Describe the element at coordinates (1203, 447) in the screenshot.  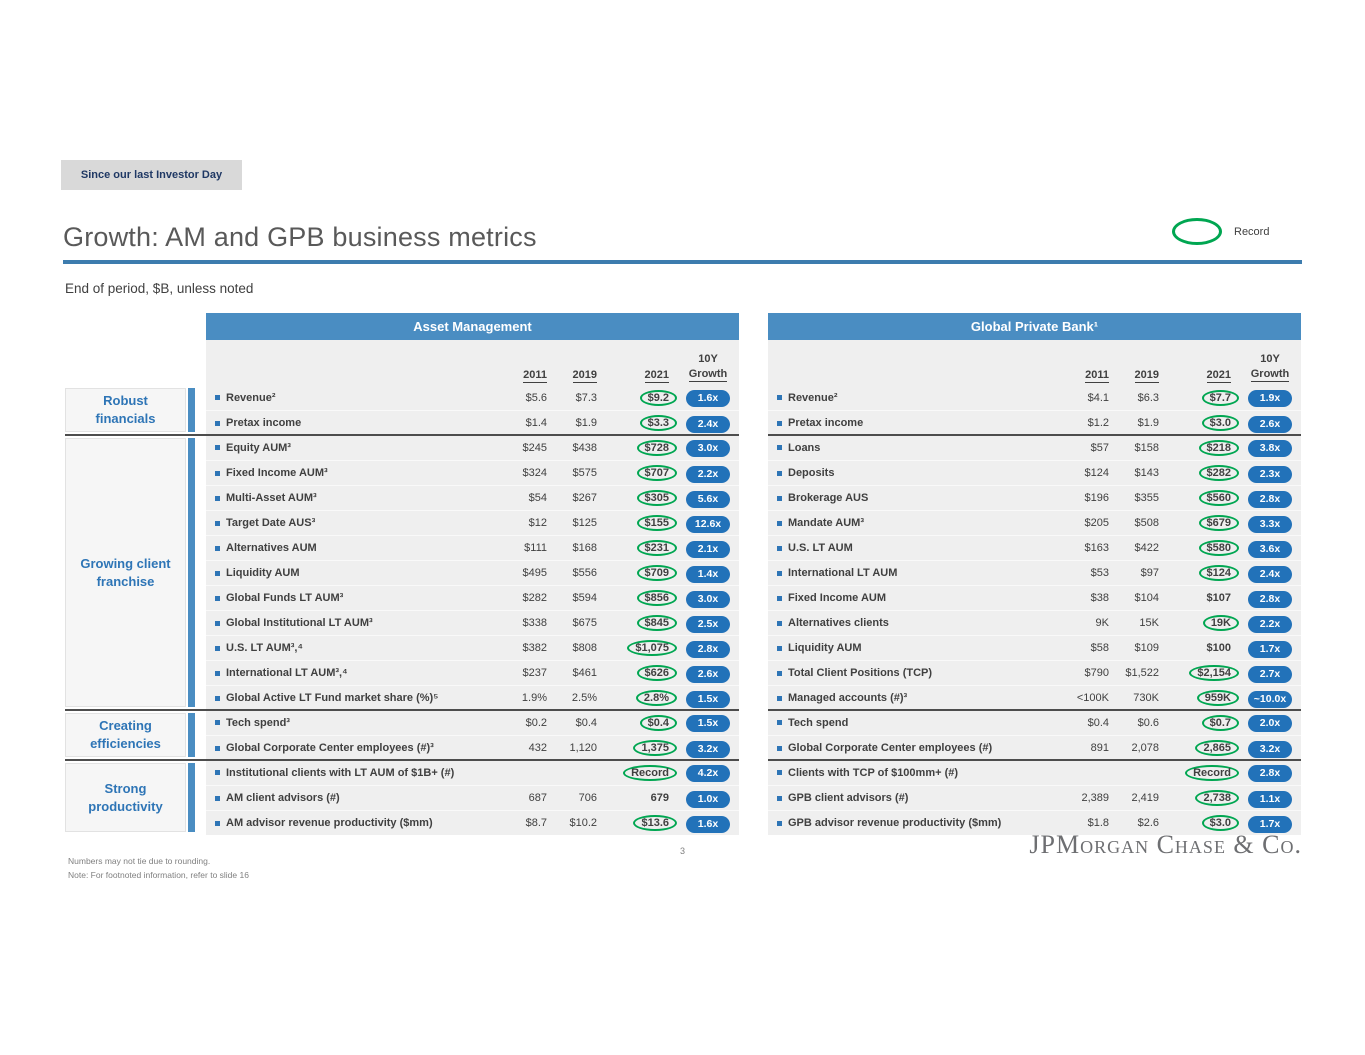
I see `value-2021: $218` at that location.